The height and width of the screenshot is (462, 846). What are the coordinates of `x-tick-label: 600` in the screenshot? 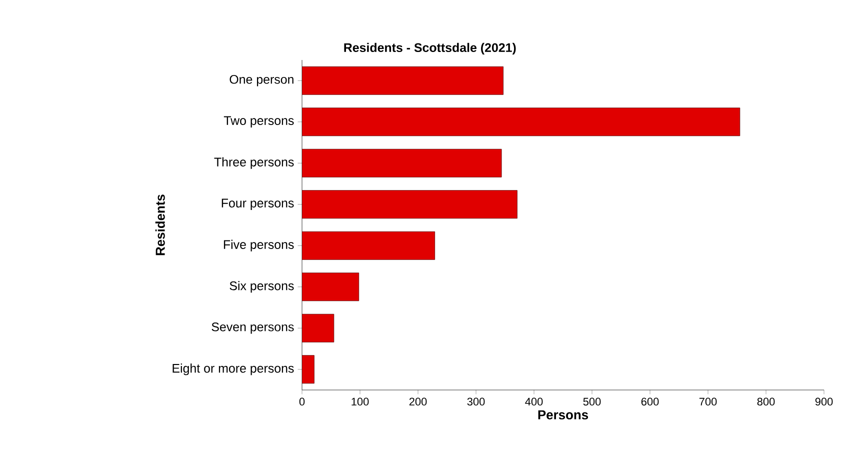 It's located at (650, 402).